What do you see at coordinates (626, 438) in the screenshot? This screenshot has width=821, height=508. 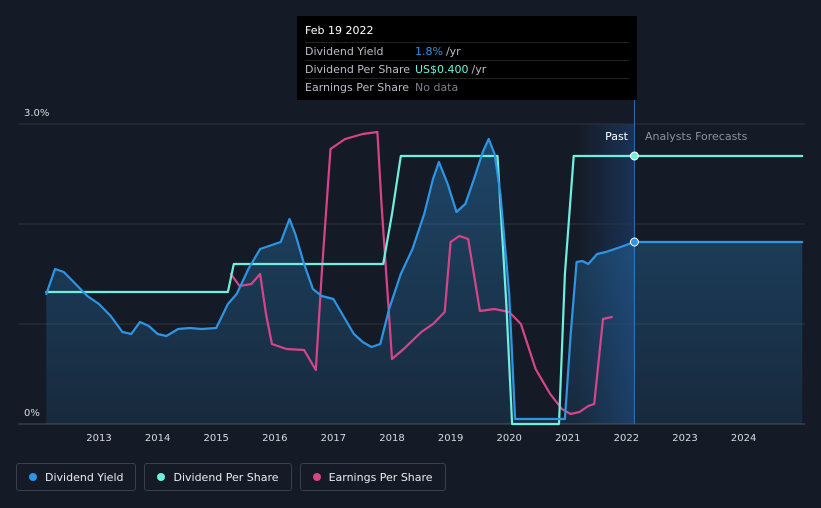 I see `x-tick-label: 2022` at bounding box center [626, 438].